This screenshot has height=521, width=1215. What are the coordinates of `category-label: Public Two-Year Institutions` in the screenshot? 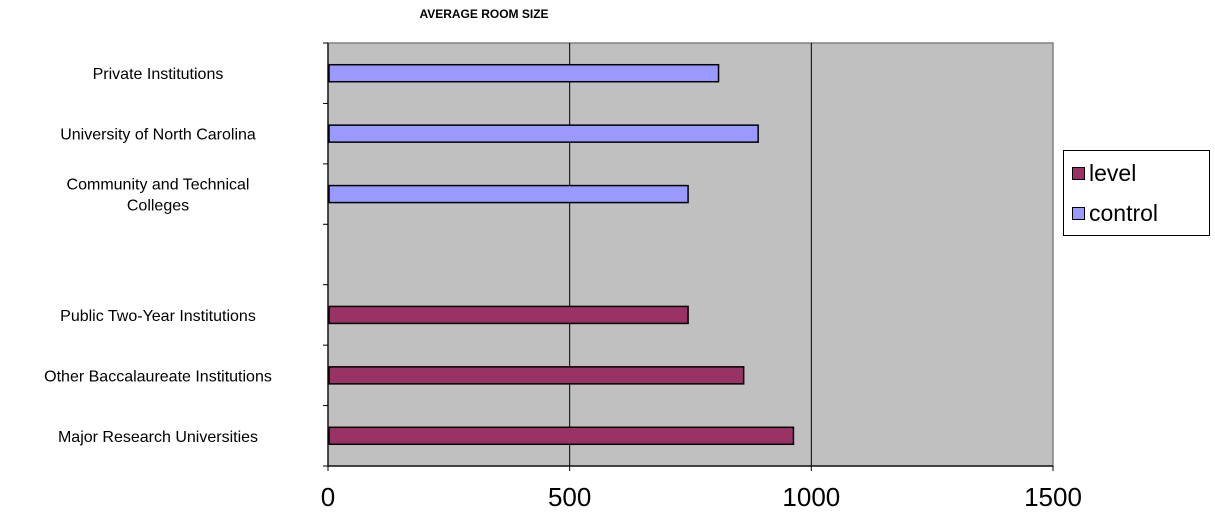 It's located at (158, 316).